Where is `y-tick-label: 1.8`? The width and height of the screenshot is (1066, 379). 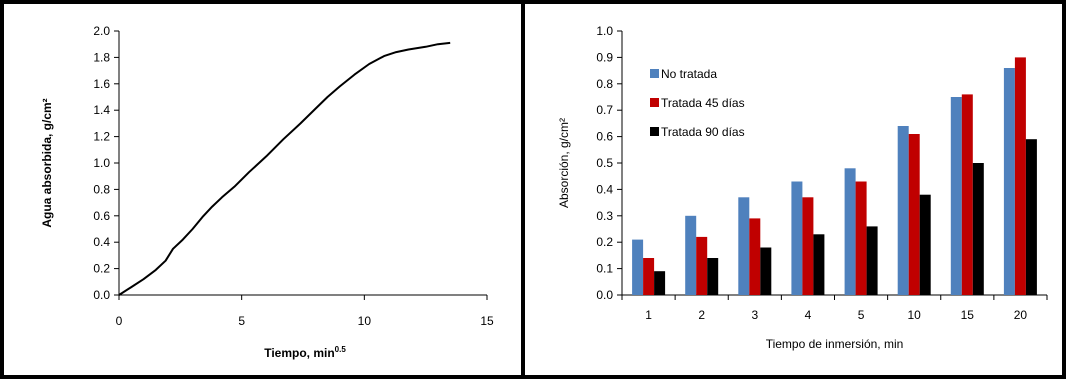 y-tick-label: 1.8 is located at coordinates (101, 57).